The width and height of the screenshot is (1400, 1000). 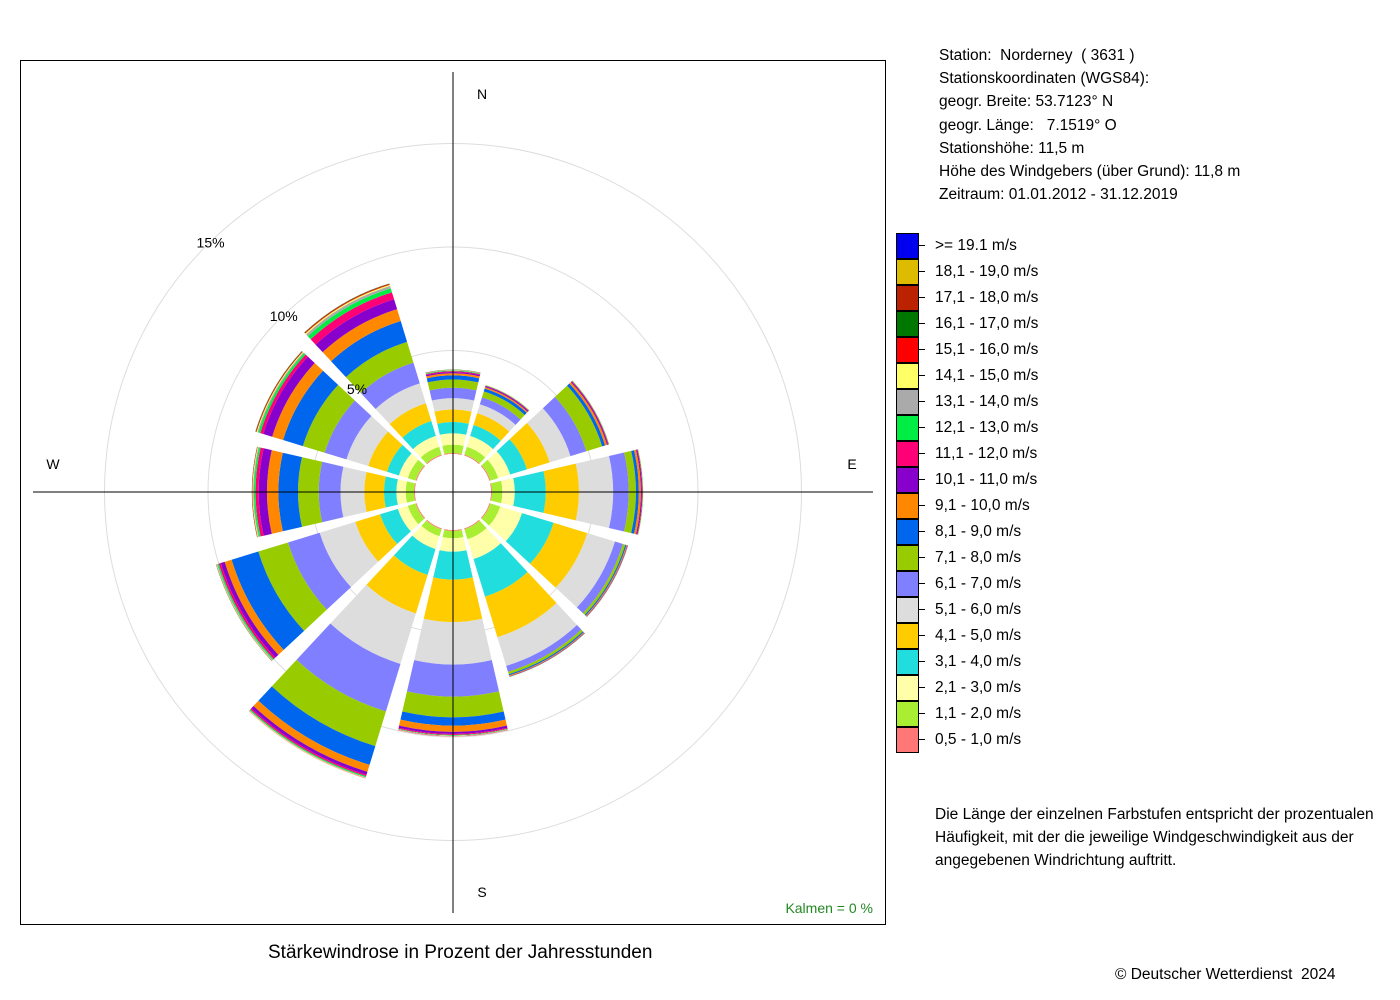 What do you see at coordinates (996, 246) in the screenshot?
I see `legend-item: >= 19.1 m/s` at bounding box center [996, 246].